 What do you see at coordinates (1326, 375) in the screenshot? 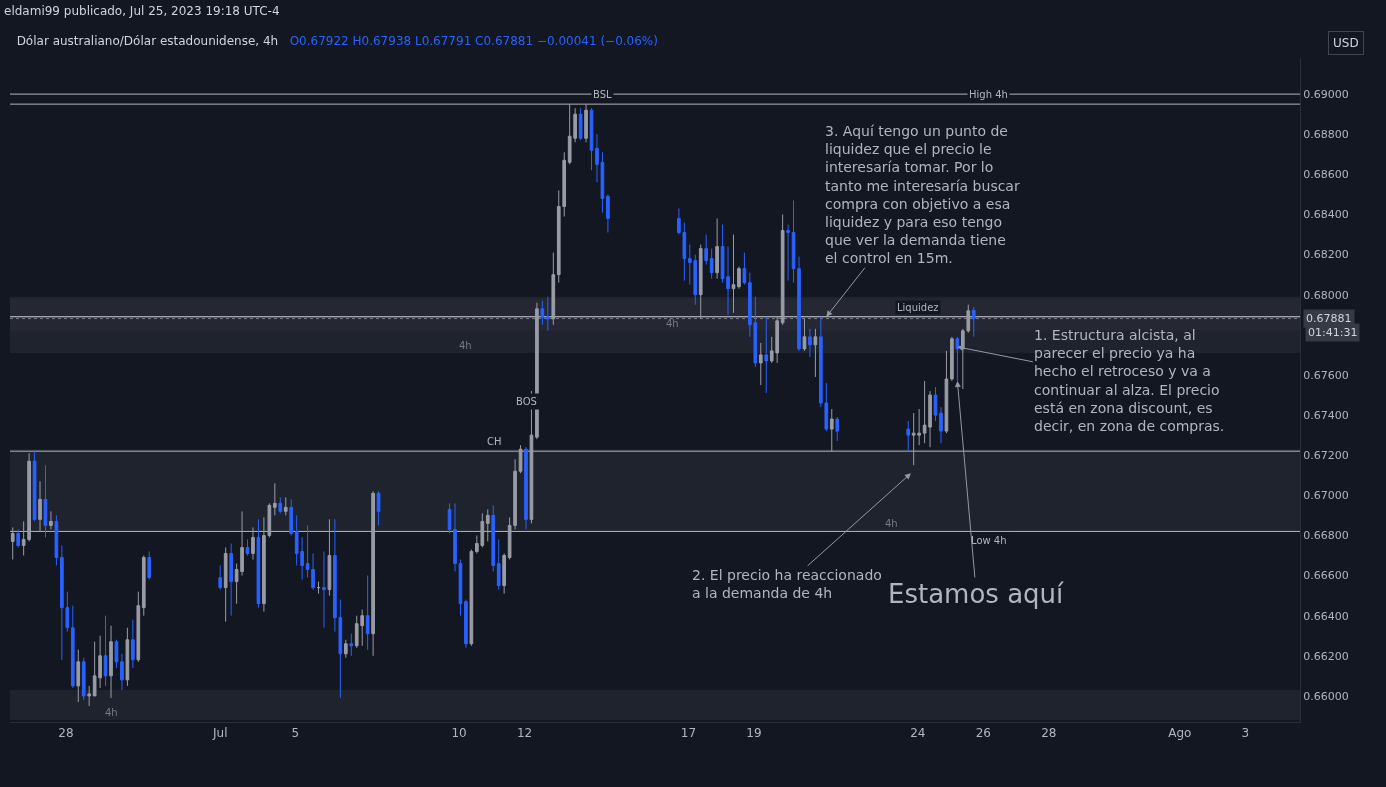
I see `y-tick-label: 0.67600` at bounding box center [1326, 375].